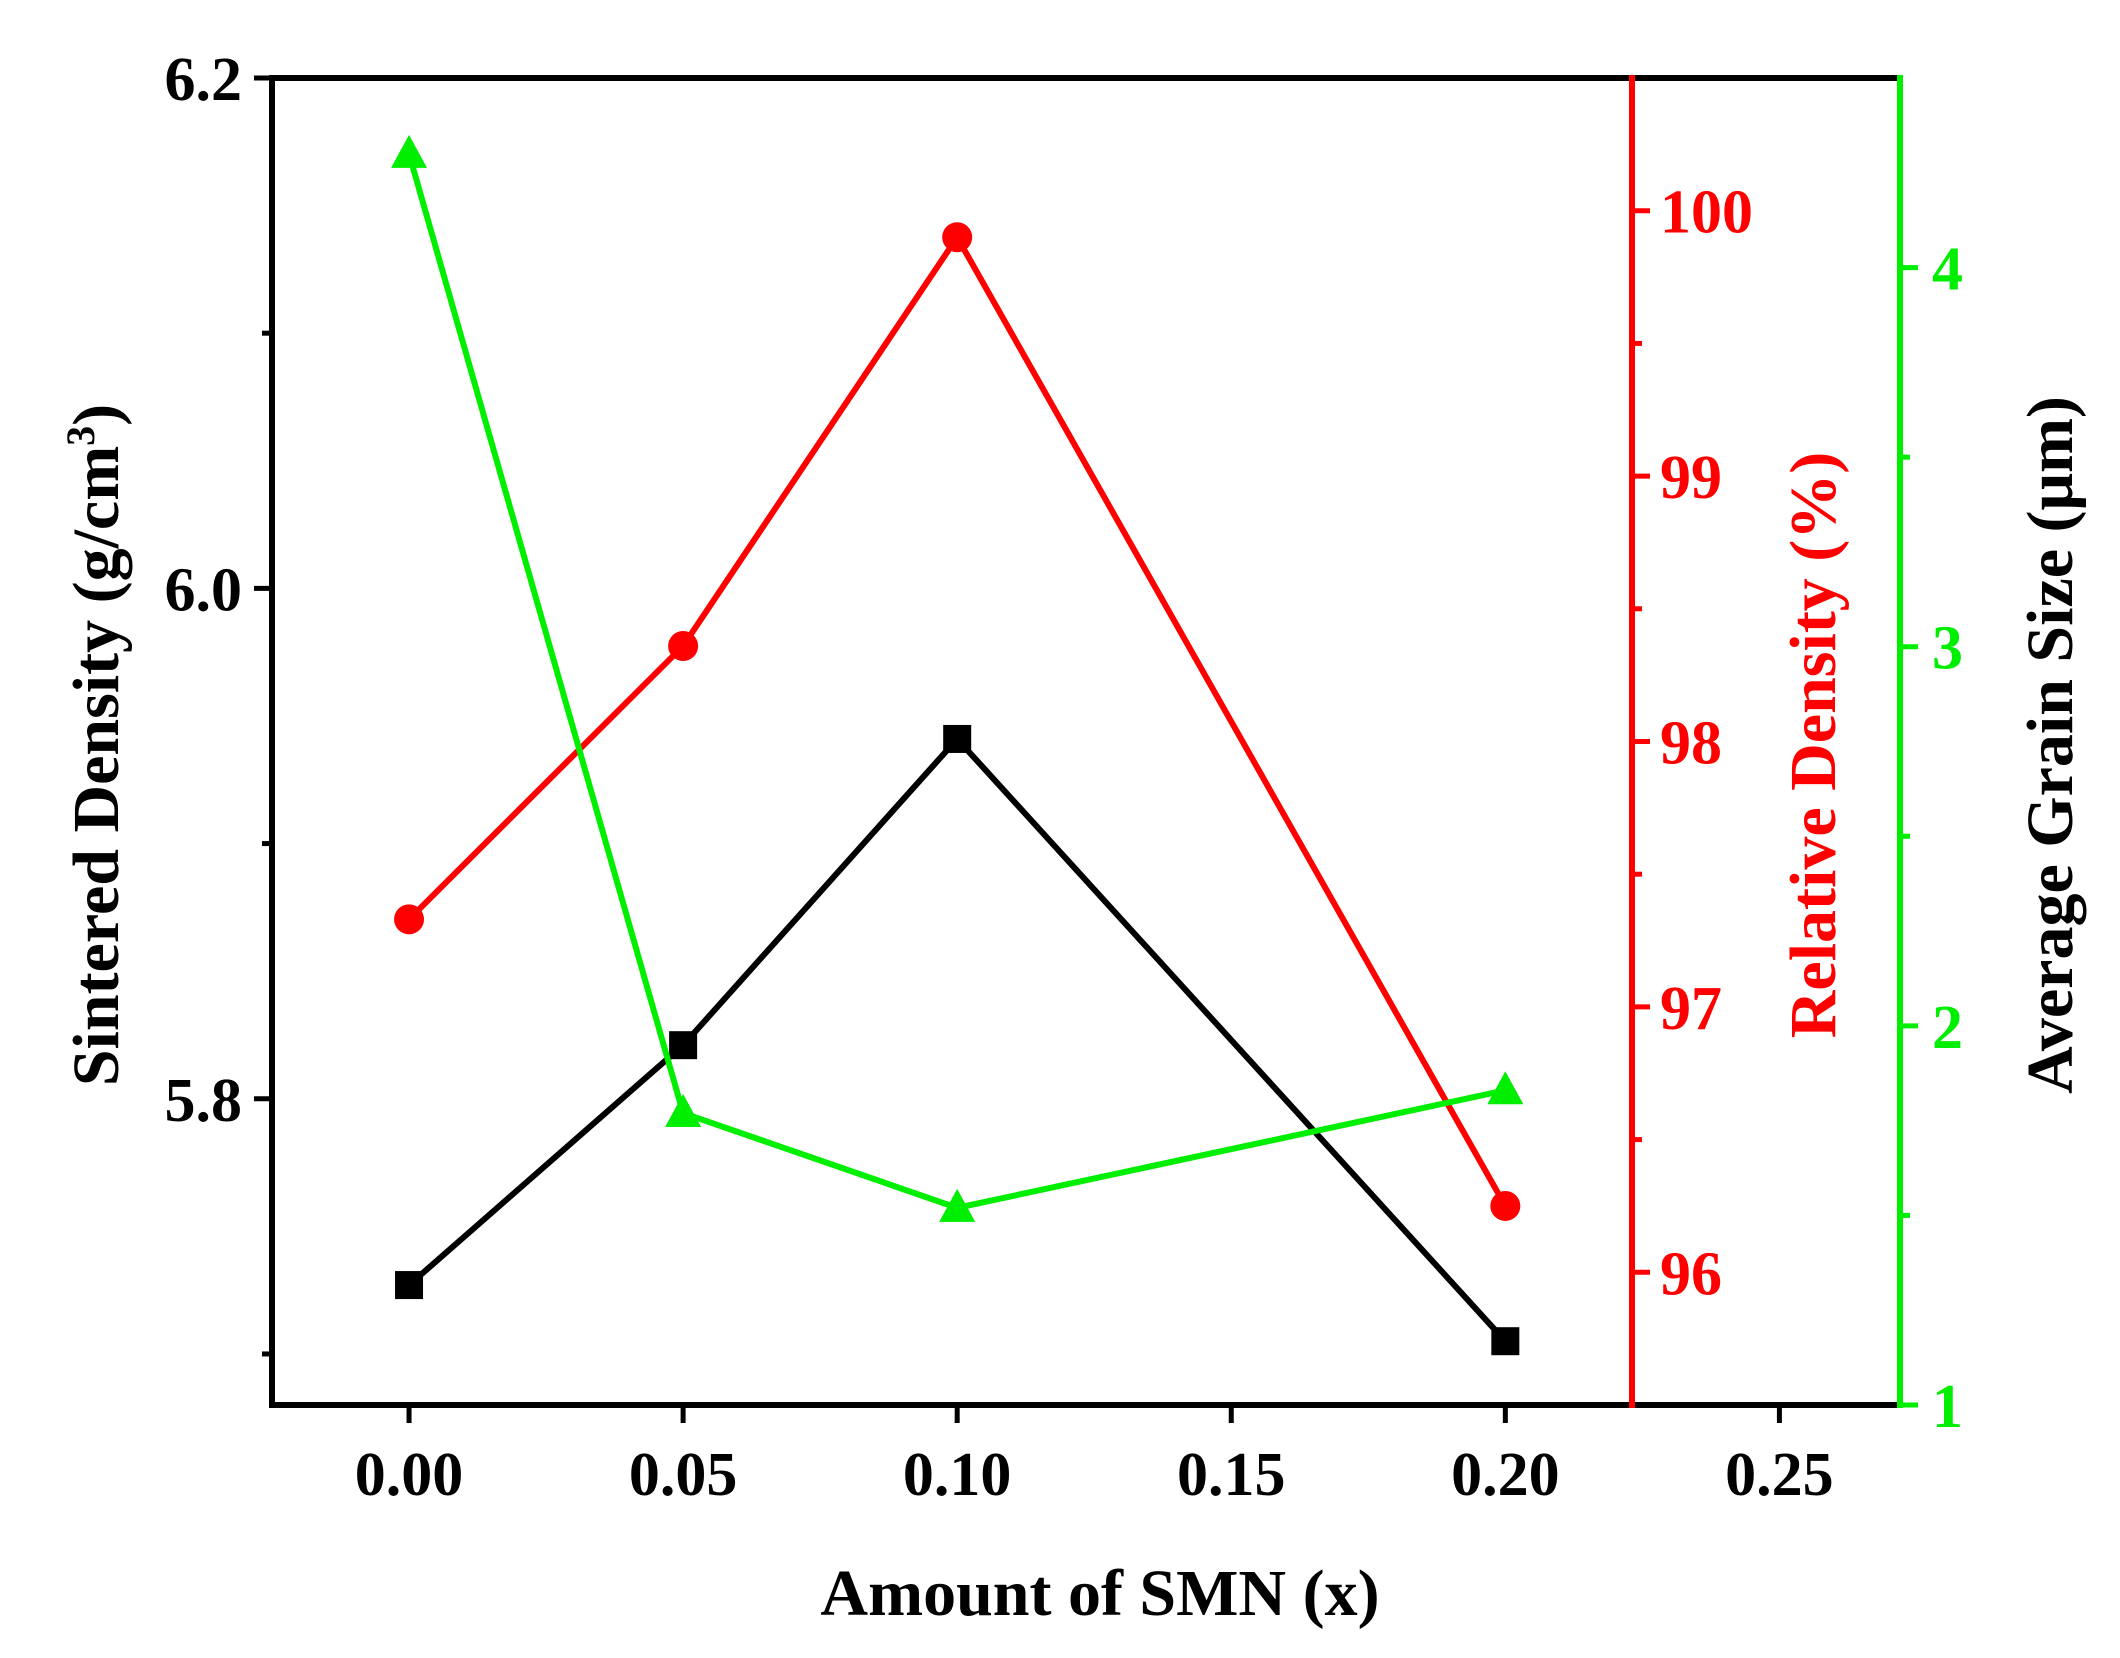 The height and width of the screenshot is (1658, 2120). Describe the element at coordinates (1691, 478) in the screenshot. I see `y2-tick-label: 99` at that location.